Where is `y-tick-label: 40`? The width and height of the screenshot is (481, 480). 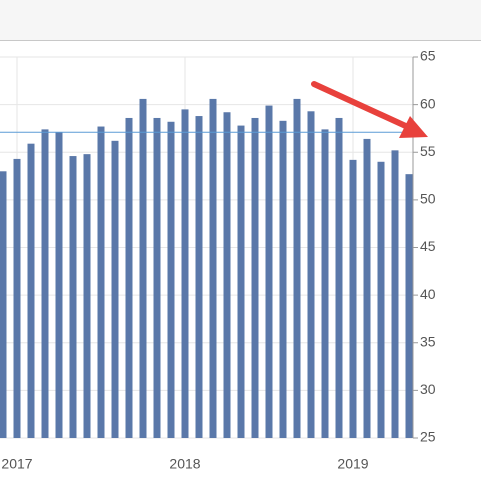 y-tick-label: 40 is located at coordinates (428, 294).